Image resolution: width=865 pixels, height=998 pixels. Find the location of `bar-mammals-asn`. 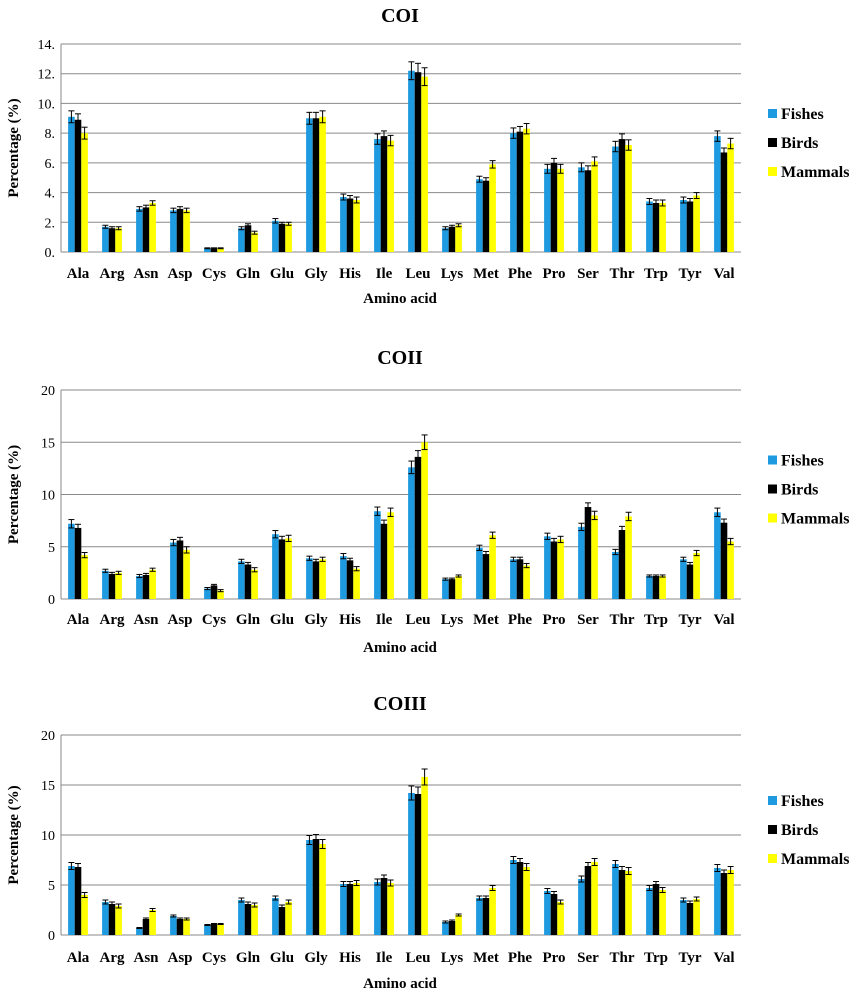

bar-mammals-asn is located at coordinates (152, 227).